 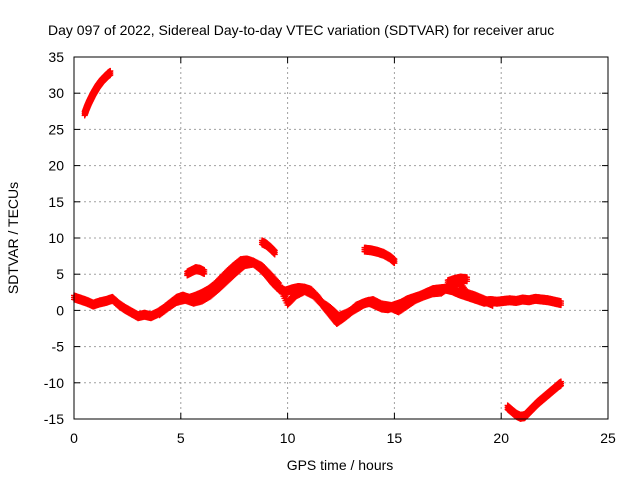 I want to click on y-tick-label: 25, so click(x=56, y=129).